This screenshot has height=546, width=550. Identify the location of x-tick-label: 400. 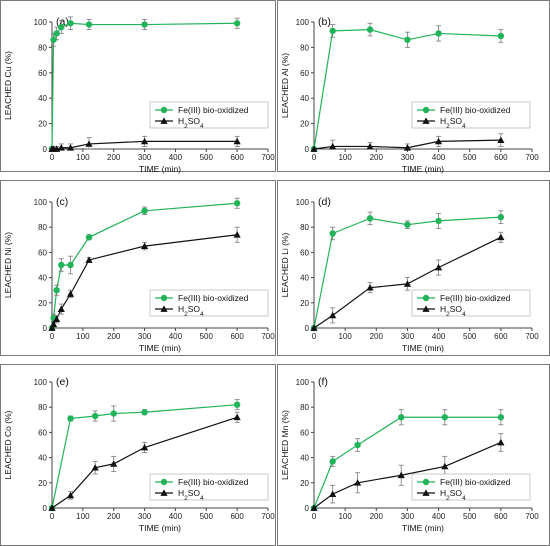
(439, 516).